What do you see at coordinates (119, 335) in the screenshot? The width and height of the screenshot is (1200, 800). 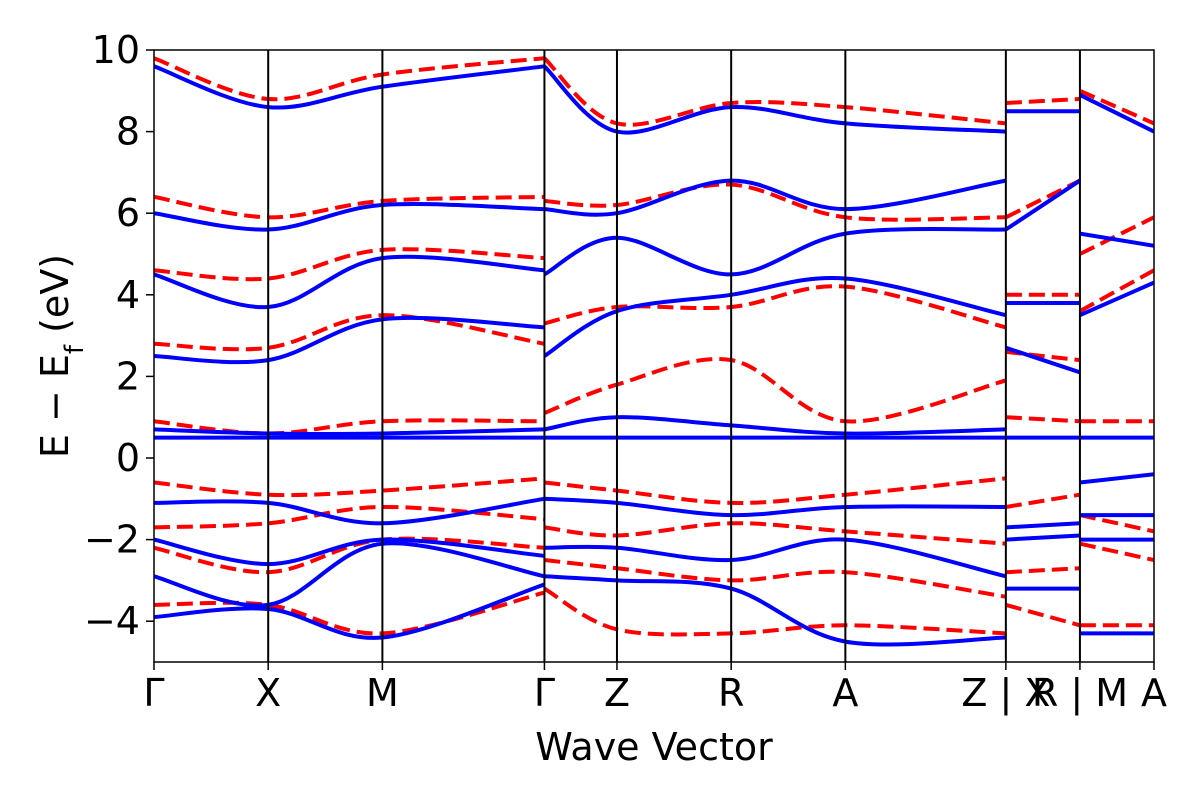 I see `y-axis: −4 −2 0 2 4 6 8 10` at bounding box center [119, 335].